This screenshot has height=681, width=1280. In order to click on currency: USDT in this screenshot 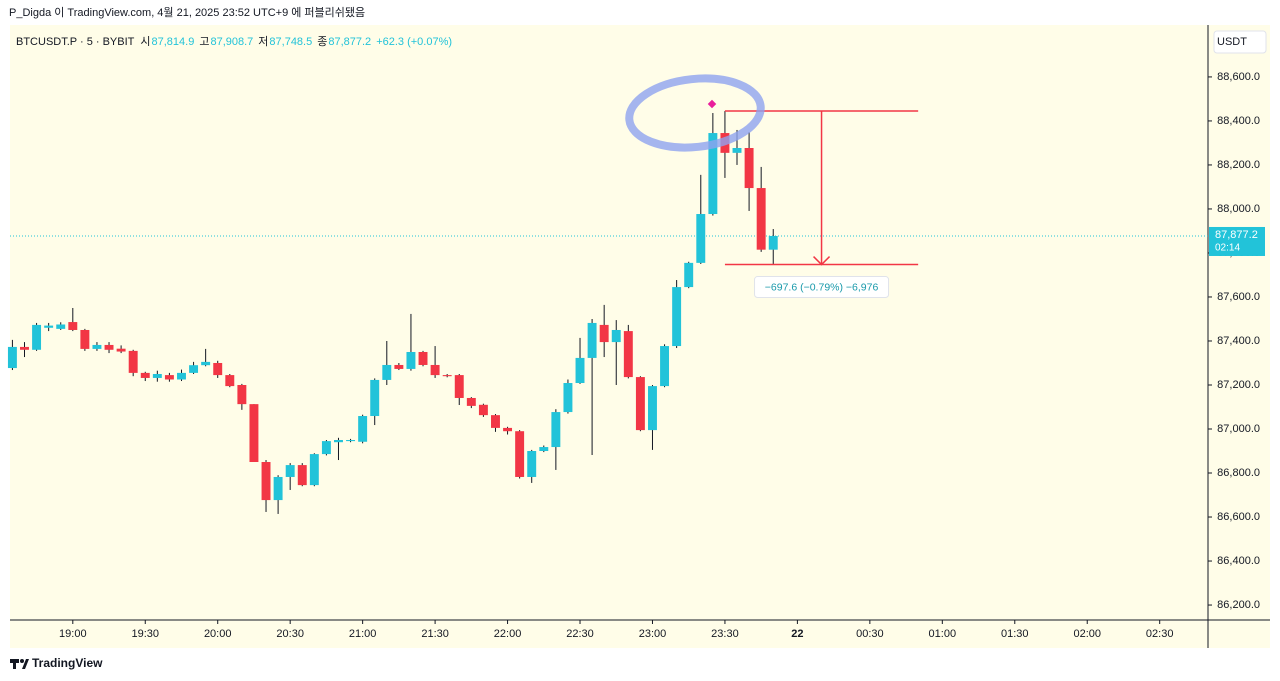, I will do `click(1232, 42)`.